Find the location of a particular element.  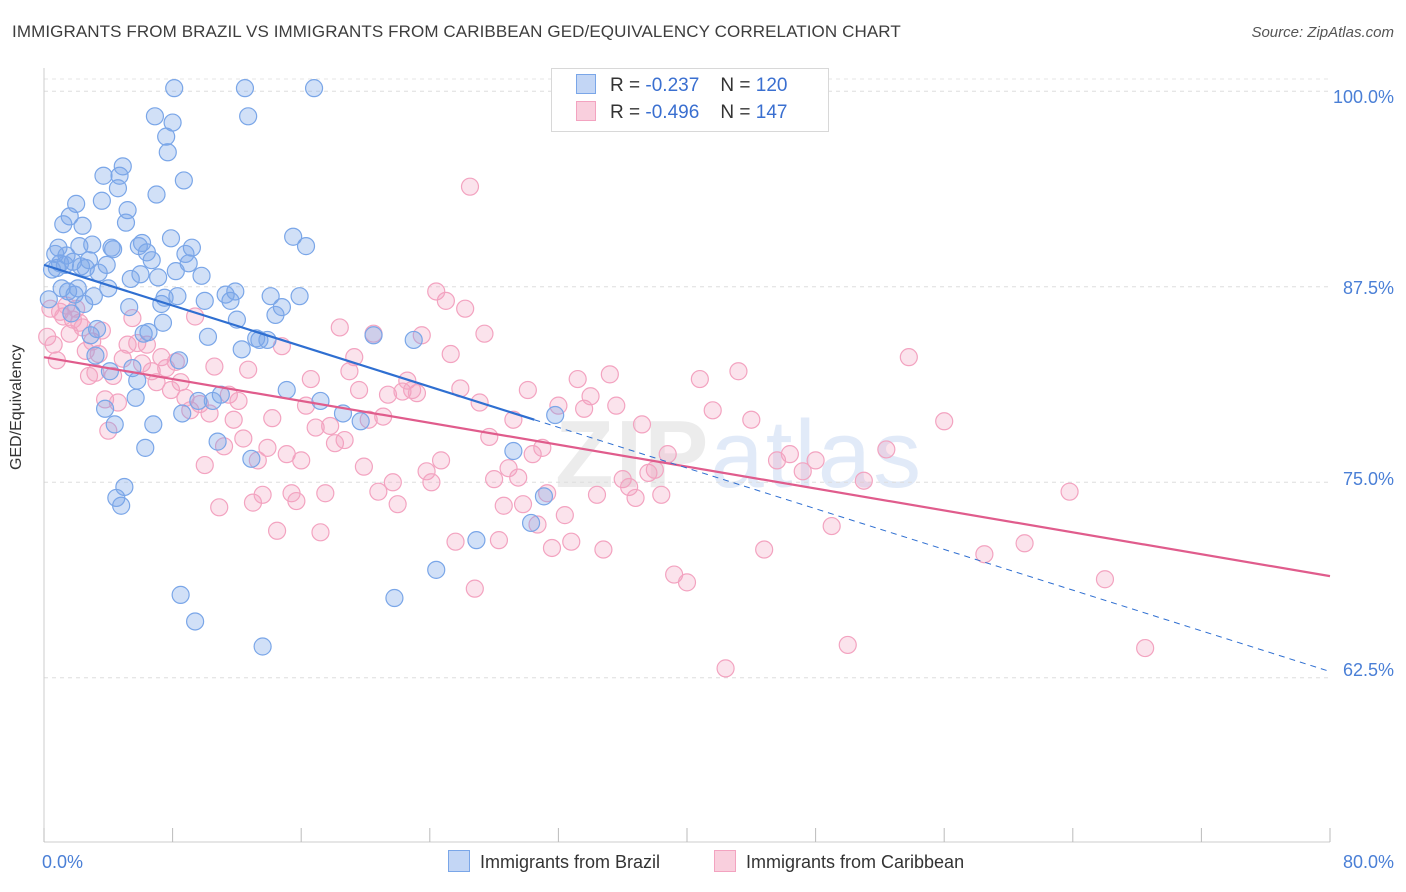

bottom-legend-caribbean: Immigrants from Caribbean is located at coordinates (839, 862).